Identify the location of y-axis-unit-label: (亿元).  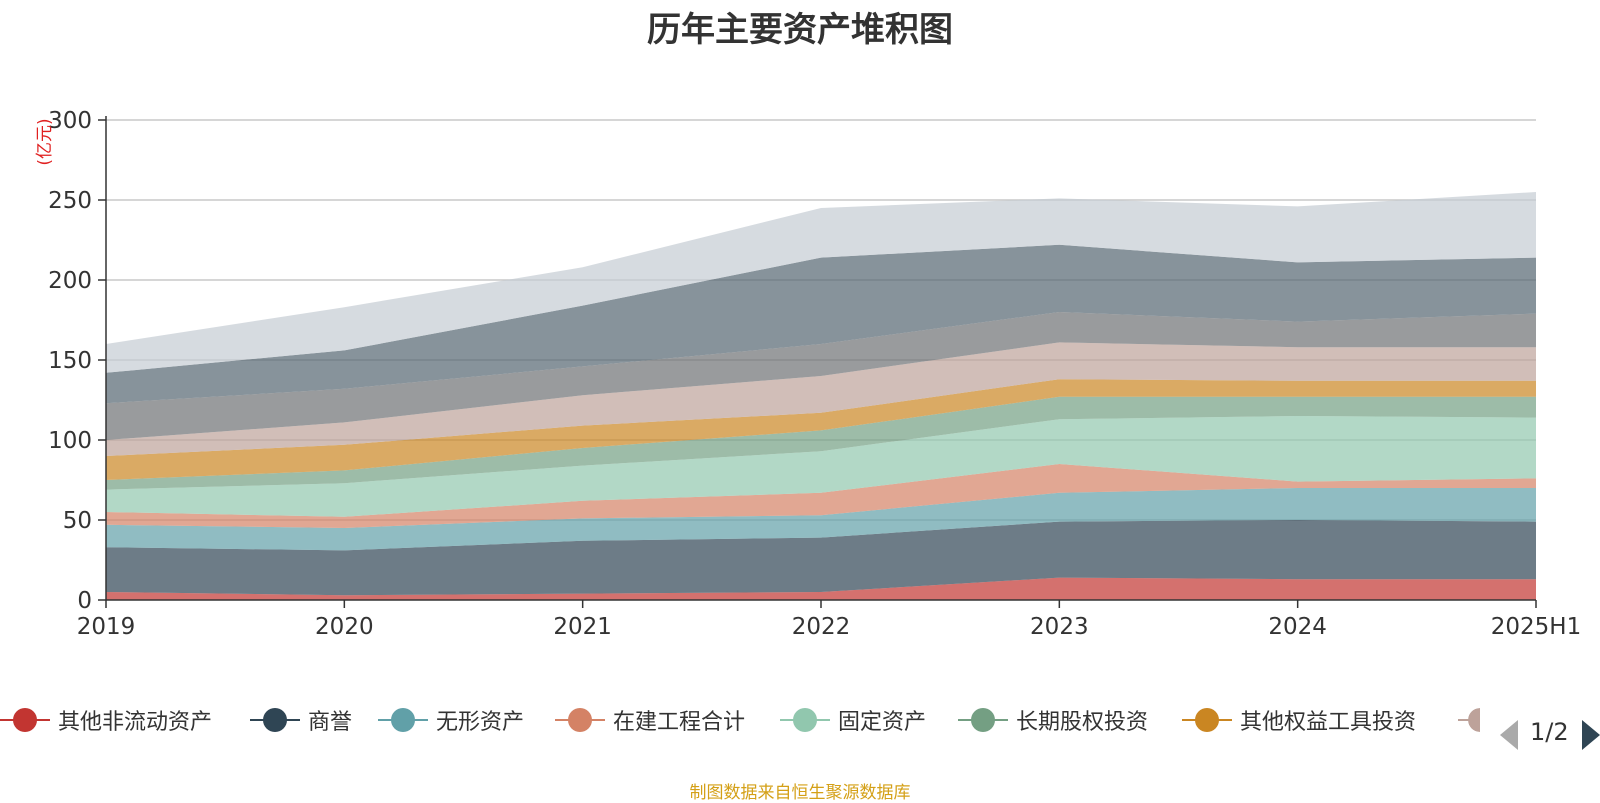
(45, 141).